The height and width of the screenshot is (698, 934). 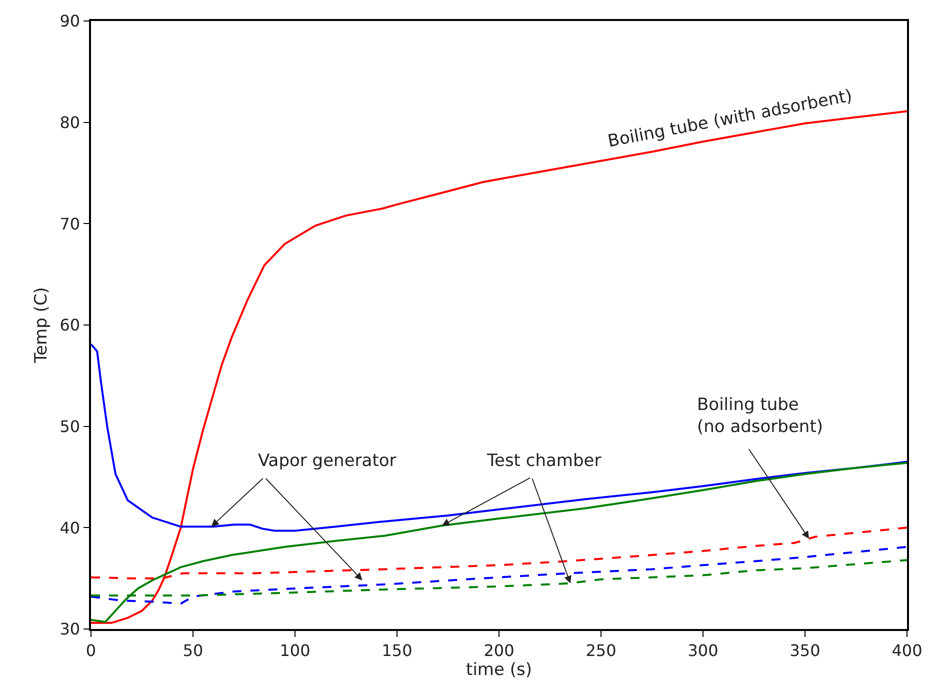 I want to click on x-tick-label: 150, so click(x=397, y=650).